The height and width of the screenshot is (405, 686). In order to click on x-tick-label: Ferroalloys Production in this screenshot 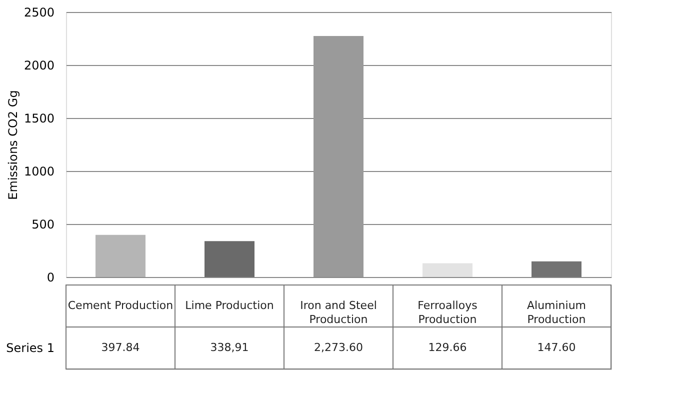, I will do `click(448, 312)`.